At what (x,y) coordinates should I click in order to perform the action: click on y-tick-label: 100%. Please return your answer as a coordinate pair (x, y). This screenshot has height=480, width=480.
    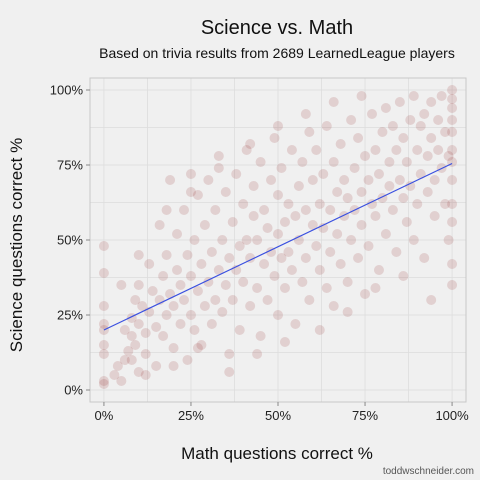
    Looking at the image, I should click on (67, 90).